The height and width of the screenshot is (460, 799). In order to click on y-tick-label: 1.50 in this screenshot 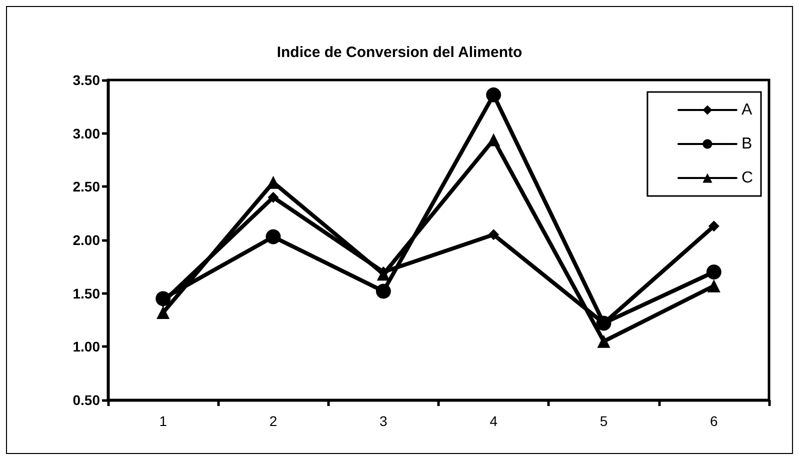, I will do `click(86, 293)`.